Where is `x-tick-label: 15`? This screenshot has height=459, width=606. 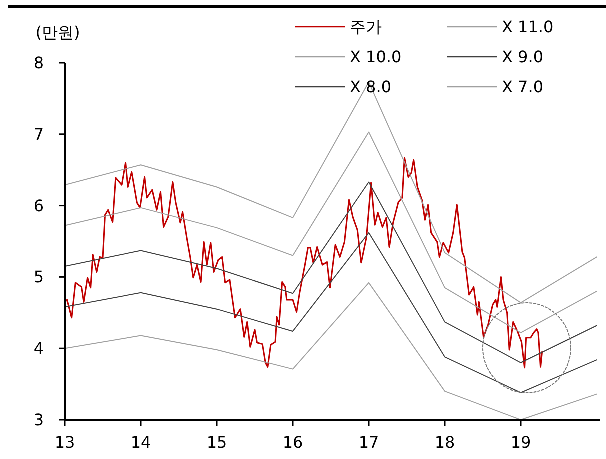
x-tick-label: 15 is located at coordinates (217, 442).